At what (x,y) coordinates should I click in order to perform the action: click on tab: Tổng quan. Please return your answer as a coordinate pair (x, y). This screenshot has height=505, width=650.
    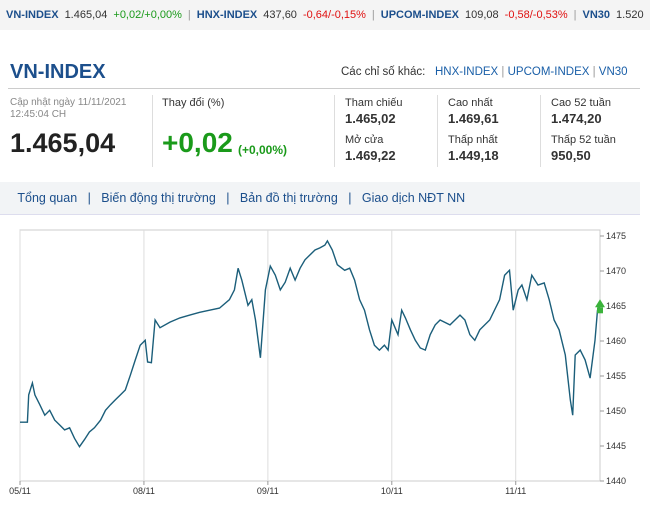
    Looking at the image, I should click on (47, 198).